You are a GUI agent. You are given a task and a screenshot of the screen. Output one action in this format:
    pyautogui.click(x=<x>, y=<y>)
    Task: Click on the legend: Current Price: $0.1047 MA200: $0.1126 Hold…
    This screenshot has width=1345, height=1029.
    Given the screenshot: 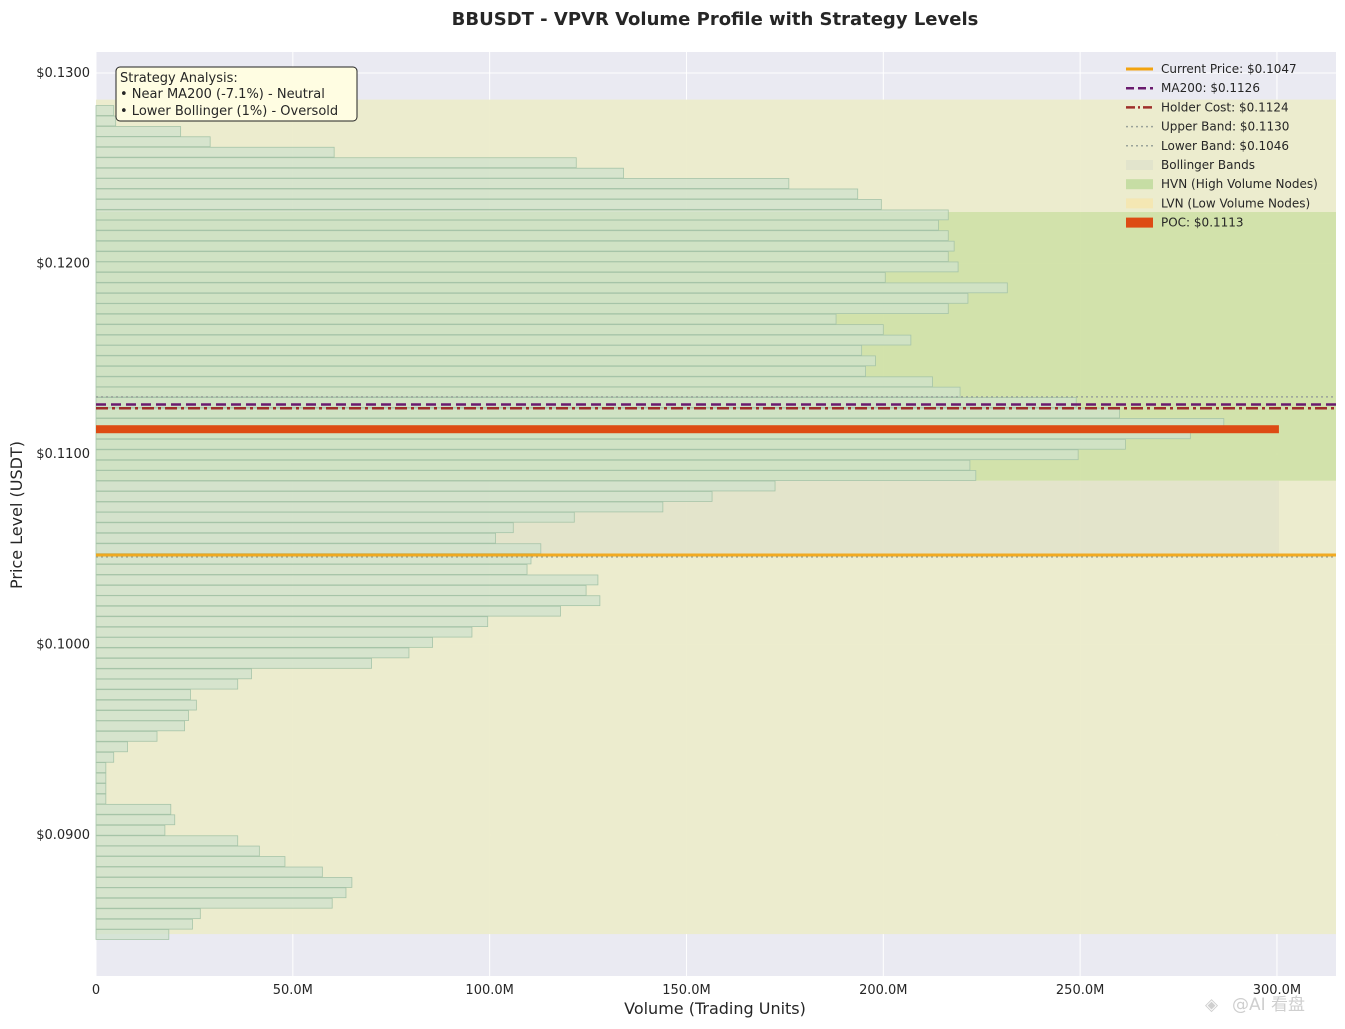 What is the action you would take?
    pyautogui.click(x=1222, y=146)
    